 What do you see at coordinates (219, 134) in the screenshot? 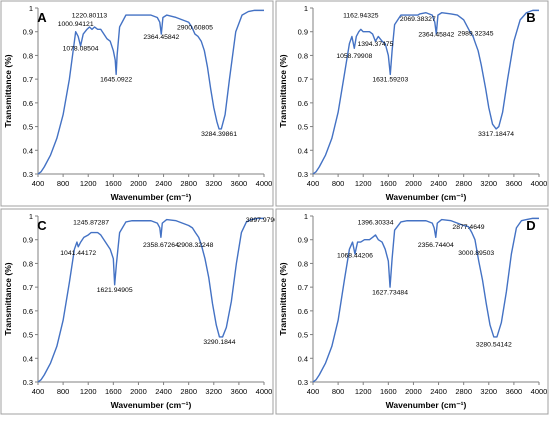
I see `peak-annotation: 3284.39861` at bounding box center [219, 134].